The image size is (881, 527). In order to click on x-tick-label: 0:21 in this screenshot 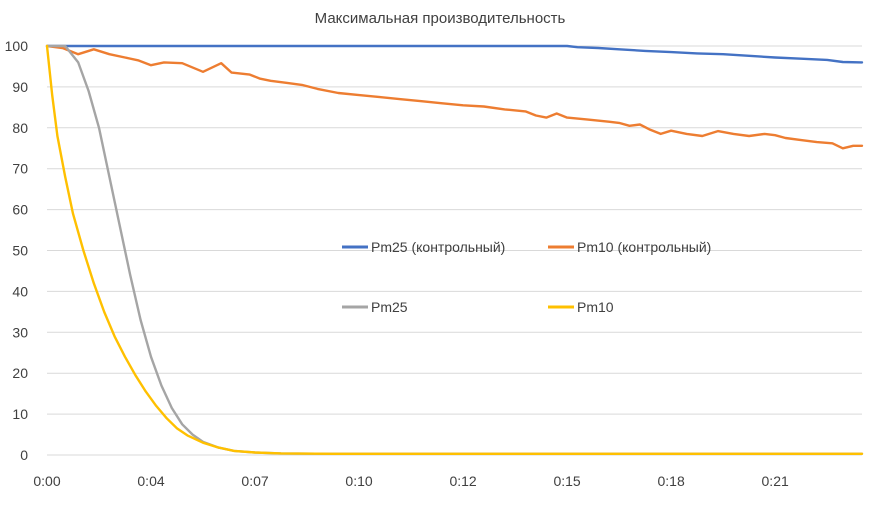, I will do `click(775, 481)`.